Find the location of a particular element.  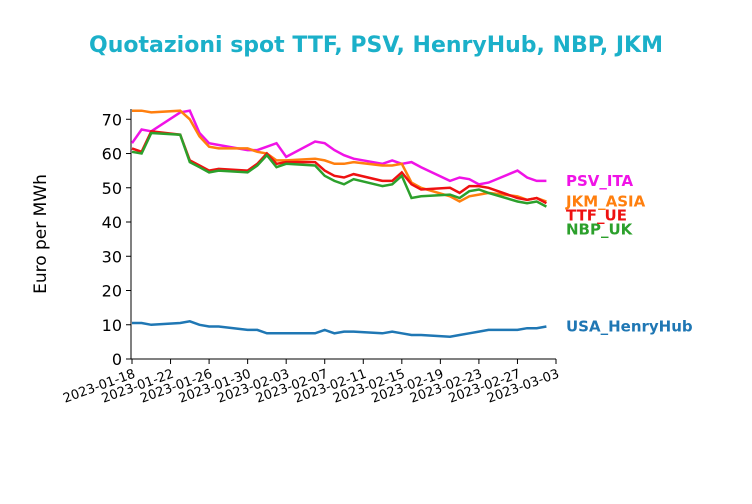

series-label: JKM_ASIA is located at coordinates (605, 201).